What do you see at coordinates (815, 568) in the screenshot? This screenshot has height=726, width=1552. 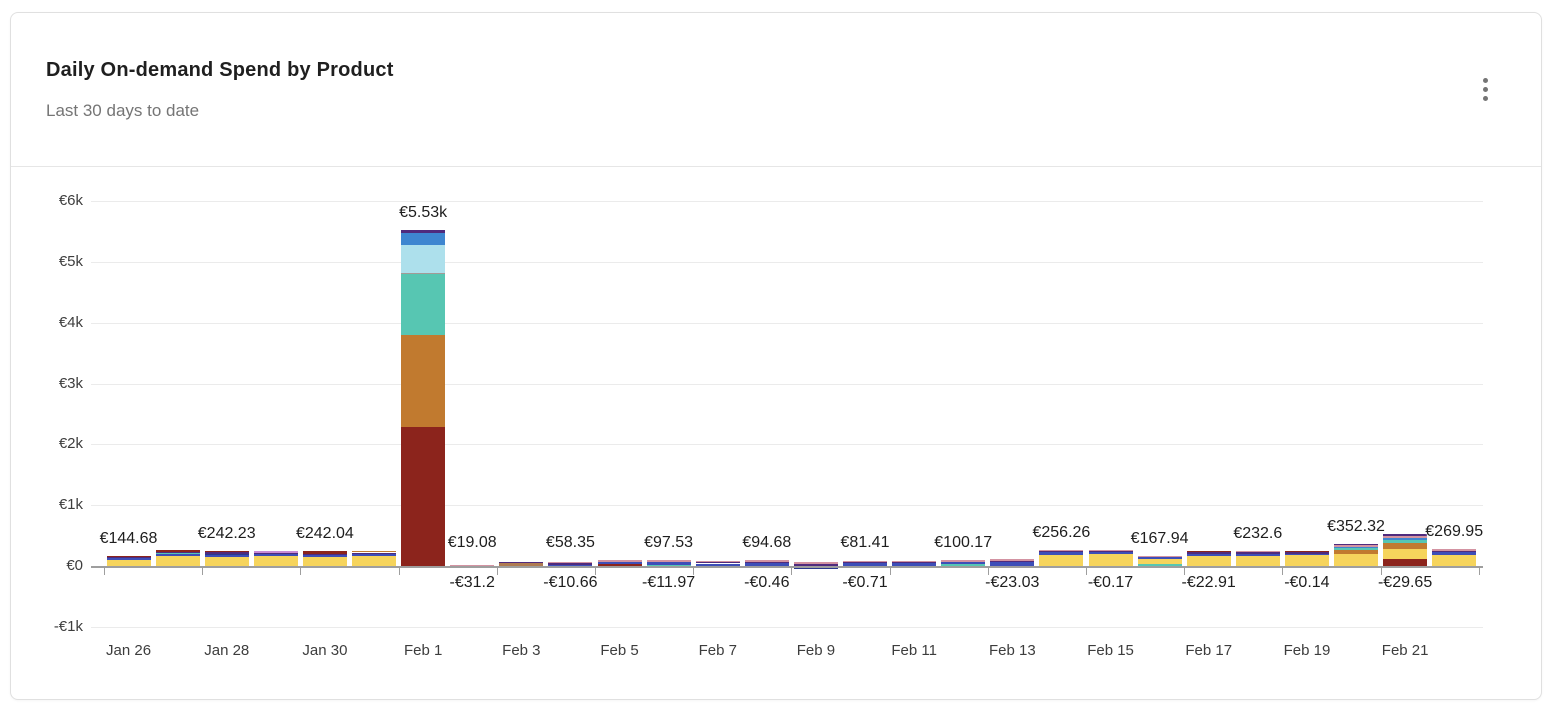 I see `bar-segment-negative` at bounding box center [815, 568].